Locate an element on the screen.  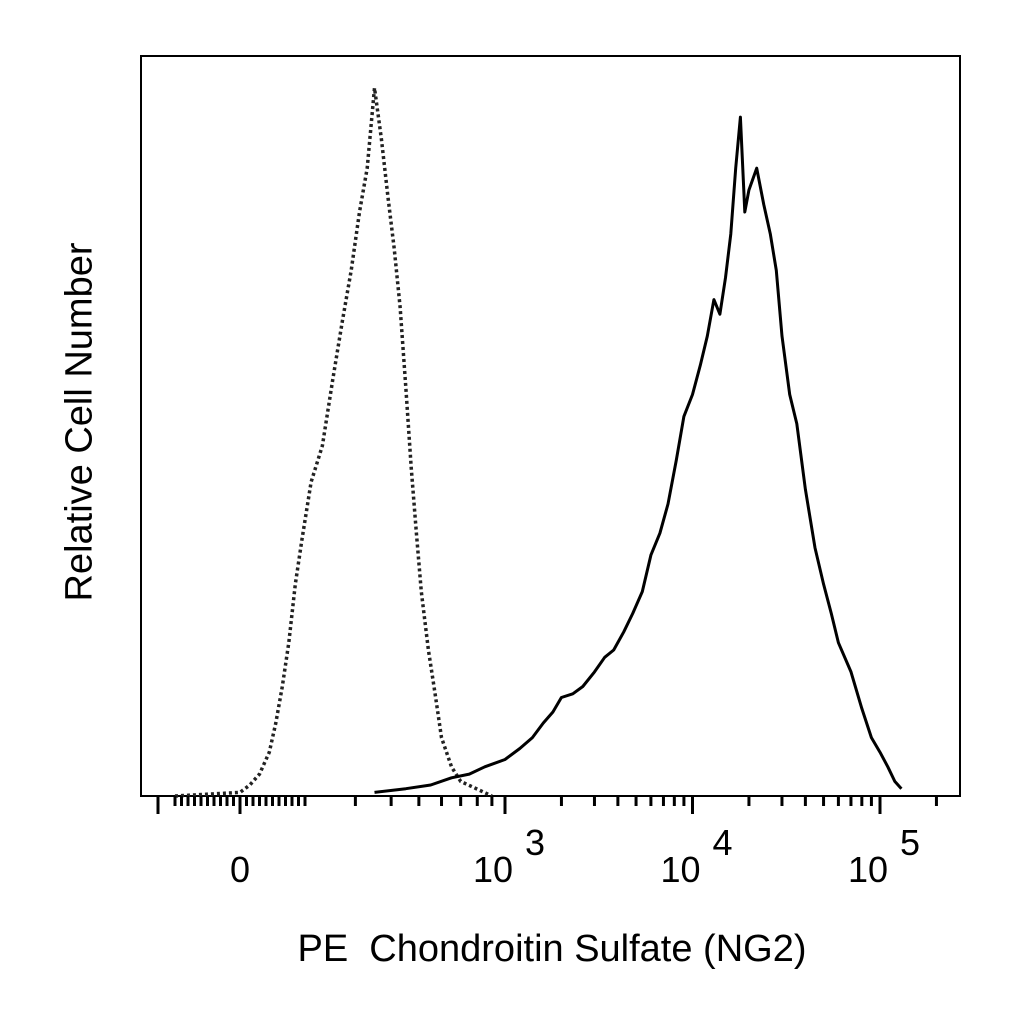
x-tick-exponent: 3 is located at coordinates (535, 842).